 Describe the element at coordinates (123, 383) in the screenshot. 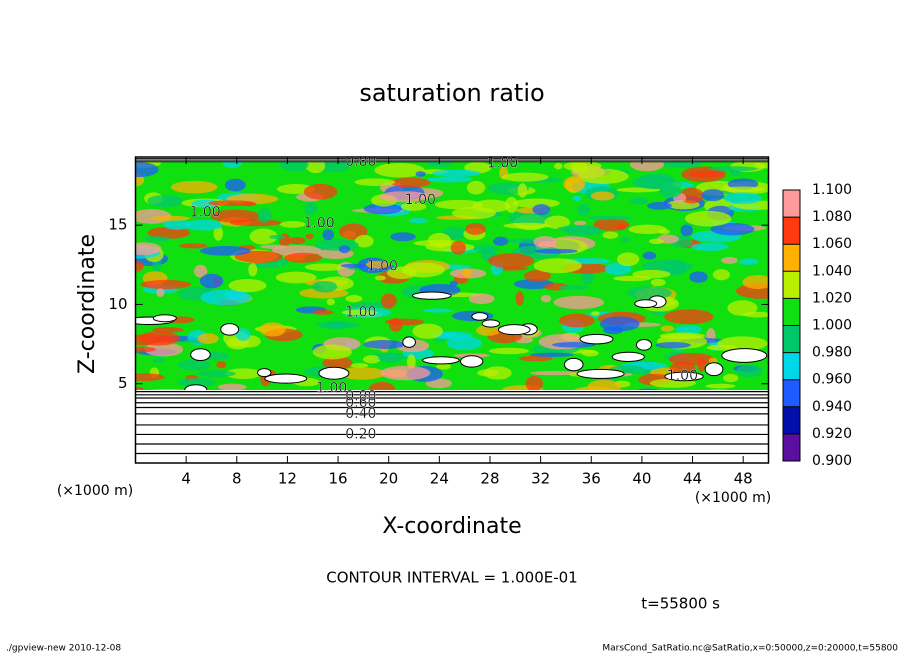

I see `y-tick-label: 5` at that location.